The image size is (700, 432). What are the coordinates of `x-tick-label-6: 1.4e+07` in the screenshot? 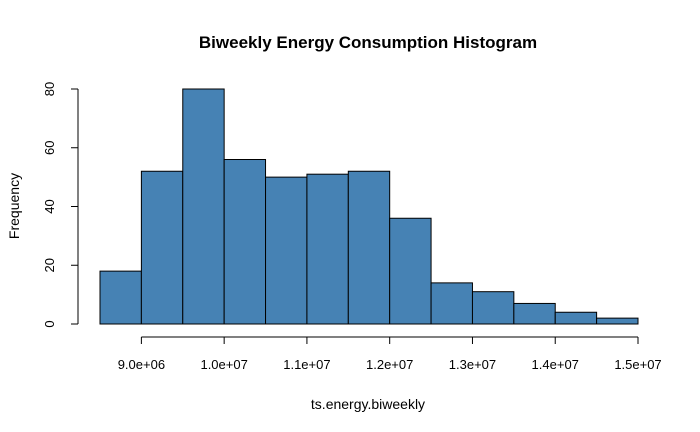 It's located at (555, 364).